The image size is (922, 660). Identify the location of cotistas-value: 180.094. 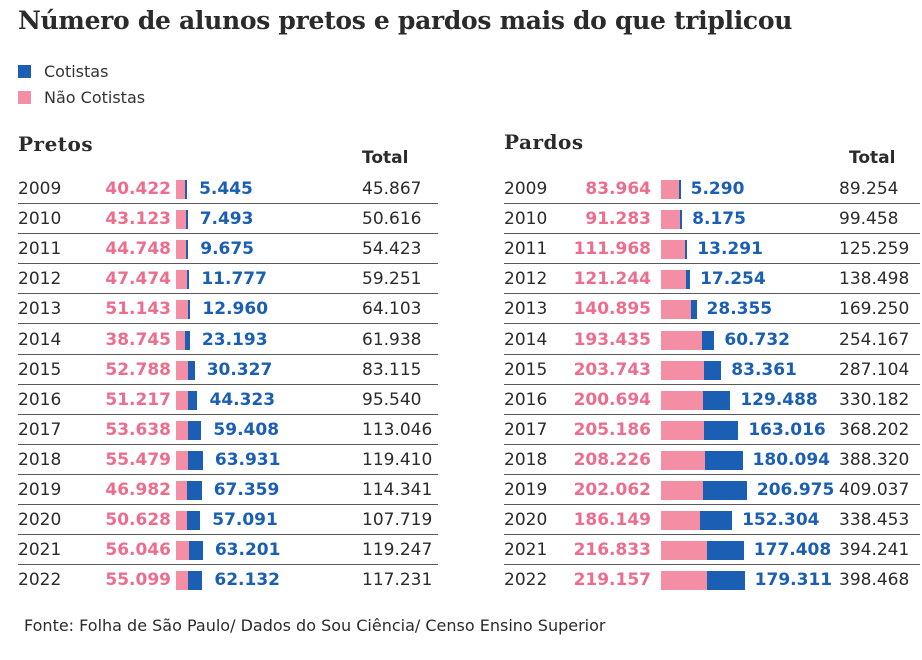
(791, 459).